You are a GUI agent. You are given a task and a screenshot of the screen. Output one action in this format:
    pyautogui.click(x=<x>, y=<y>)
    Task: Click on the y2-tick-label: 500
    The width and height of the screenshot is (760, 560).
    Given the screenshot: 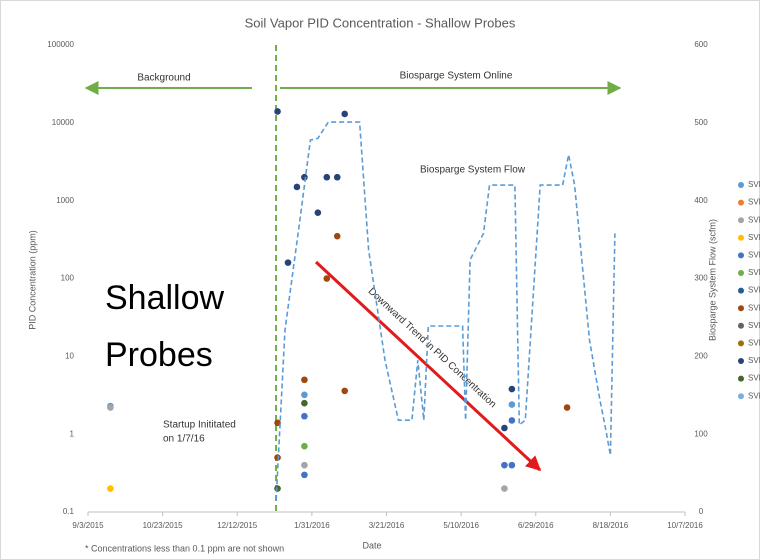 What is the action you would take?
    pyautogui.click(x=701, y=122)
    